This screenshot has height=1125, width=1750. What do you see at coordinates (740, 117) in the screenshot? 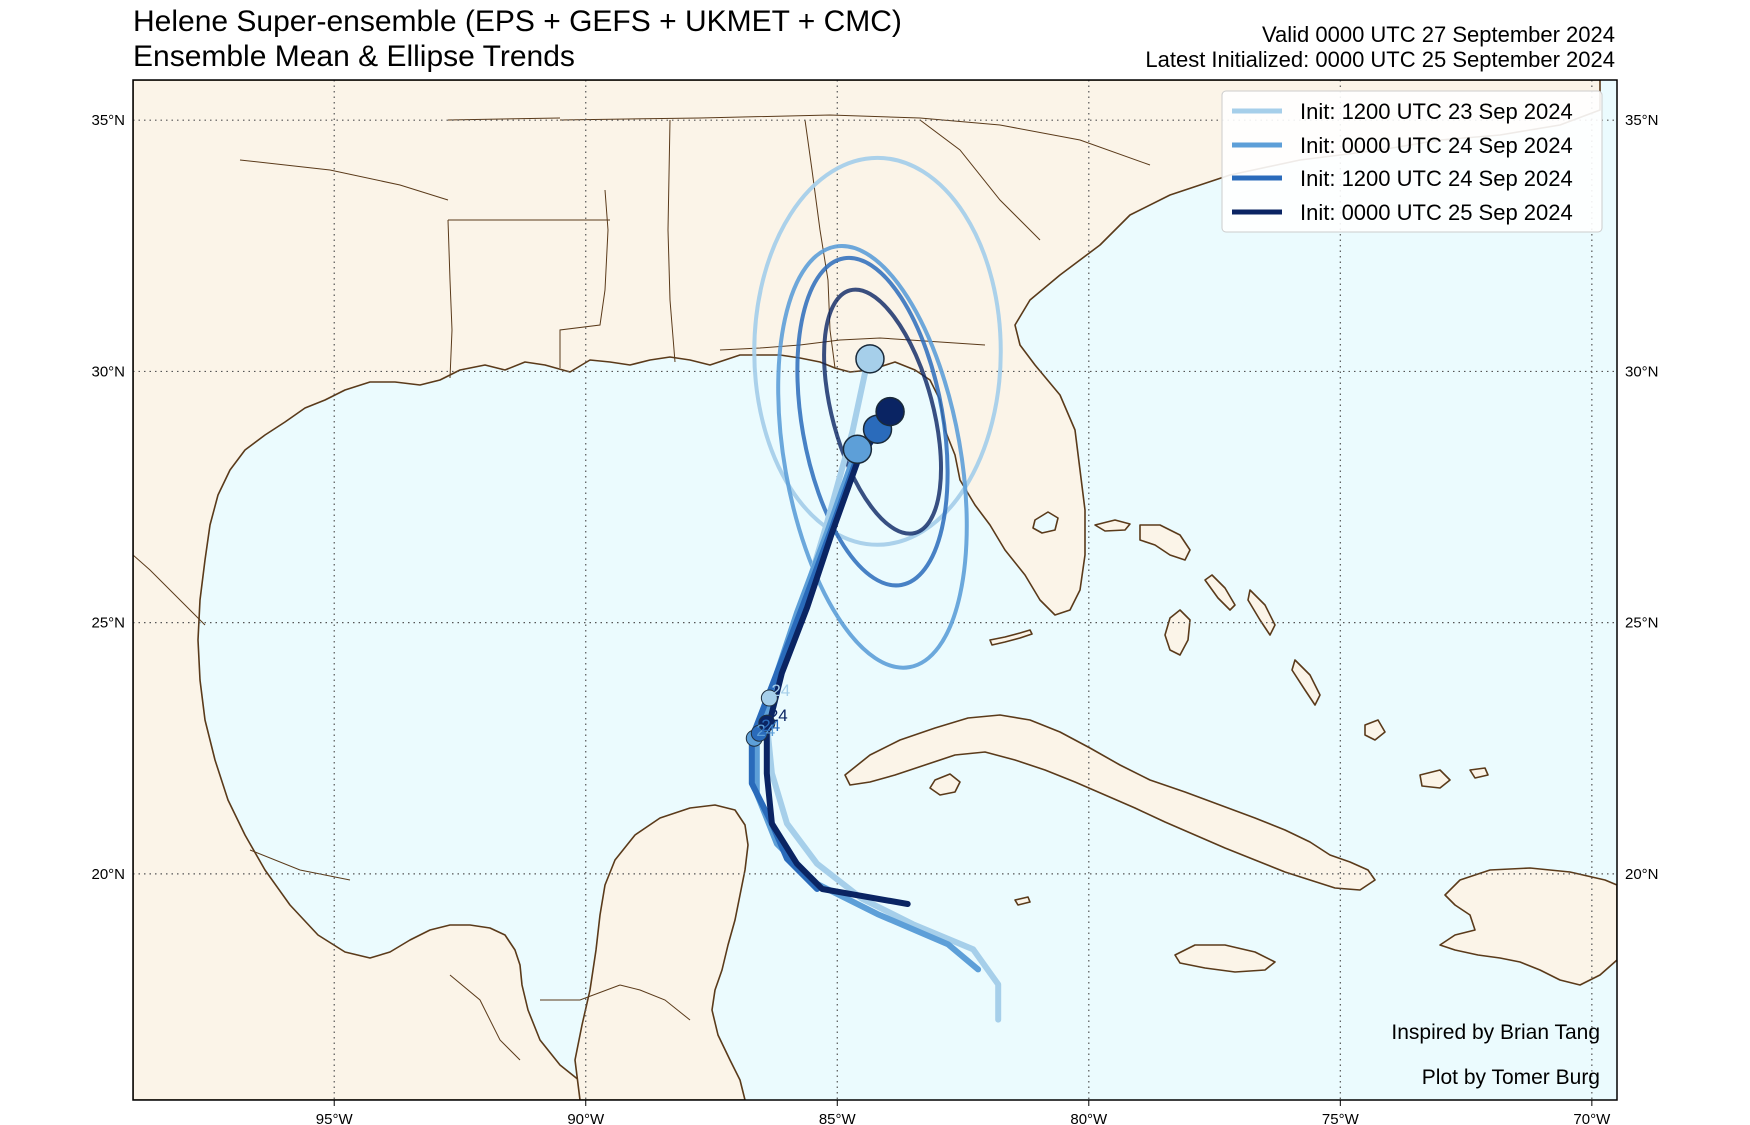
I see `tennessee-border` at bounding box center [740, 117].